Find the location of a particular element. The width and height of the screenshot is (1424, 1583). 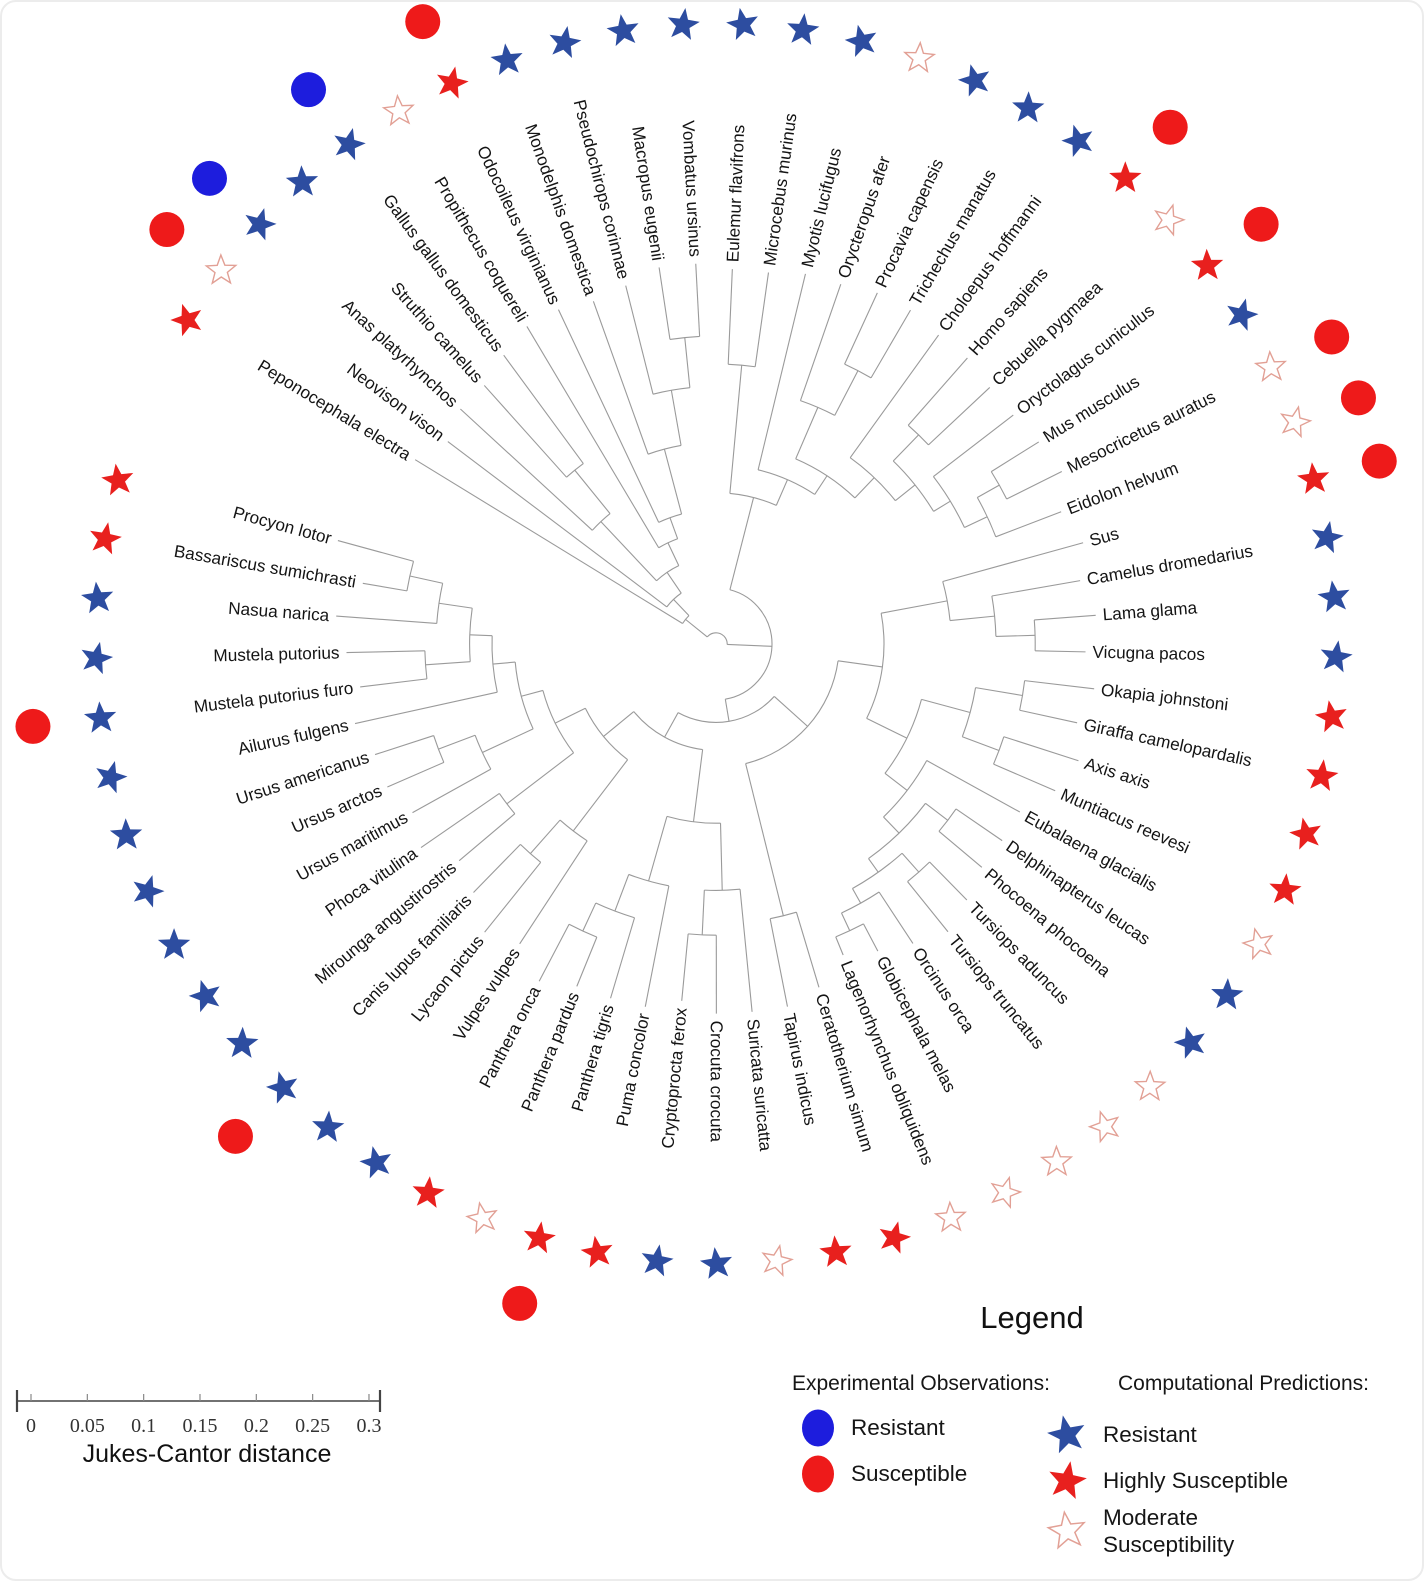

species-label: Okapia johnstoni is located at coordinates (1165, 696).